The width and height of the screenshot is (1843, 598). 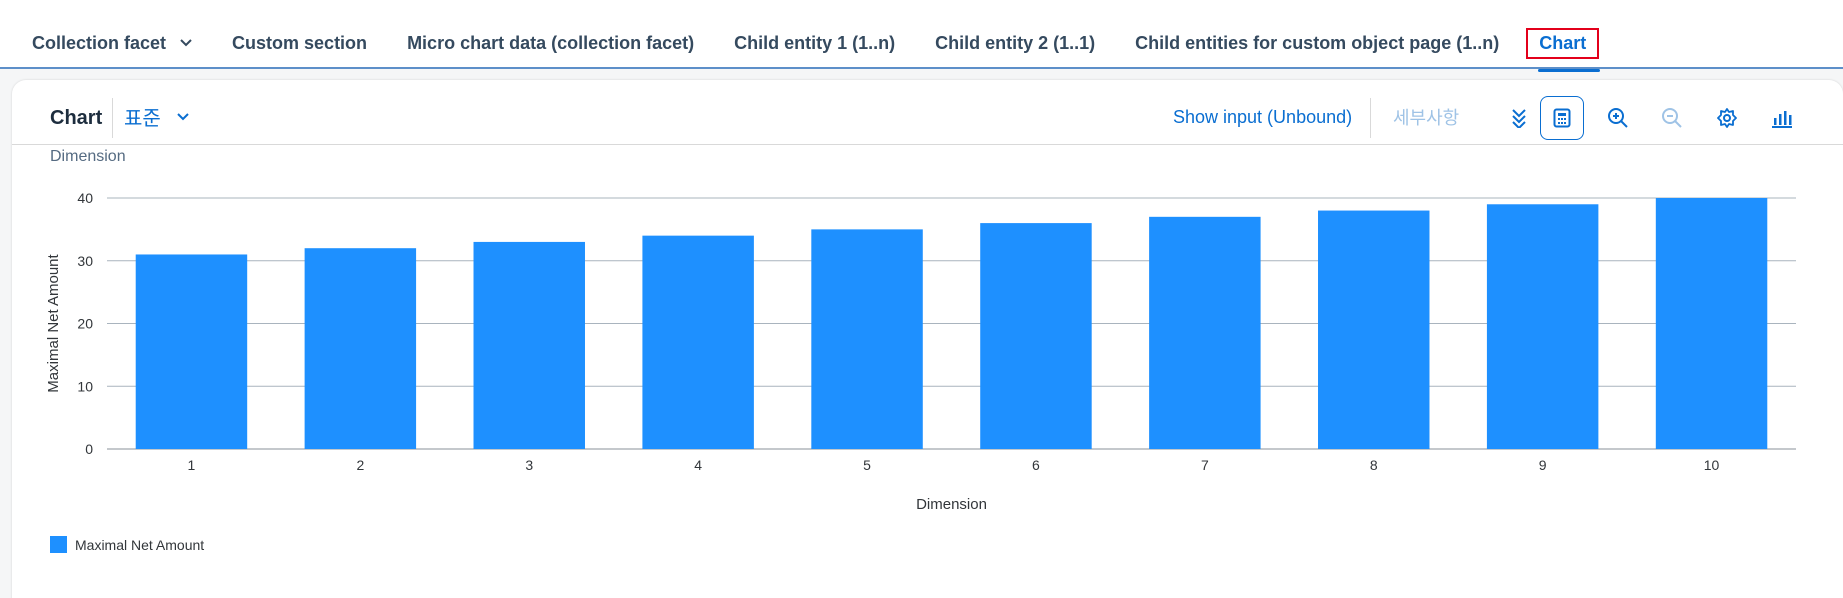 What do you see at coordinates (1374, 465) in the screenshot?
I see `x-tick-label: 8` at bounding box center [1374, 465].